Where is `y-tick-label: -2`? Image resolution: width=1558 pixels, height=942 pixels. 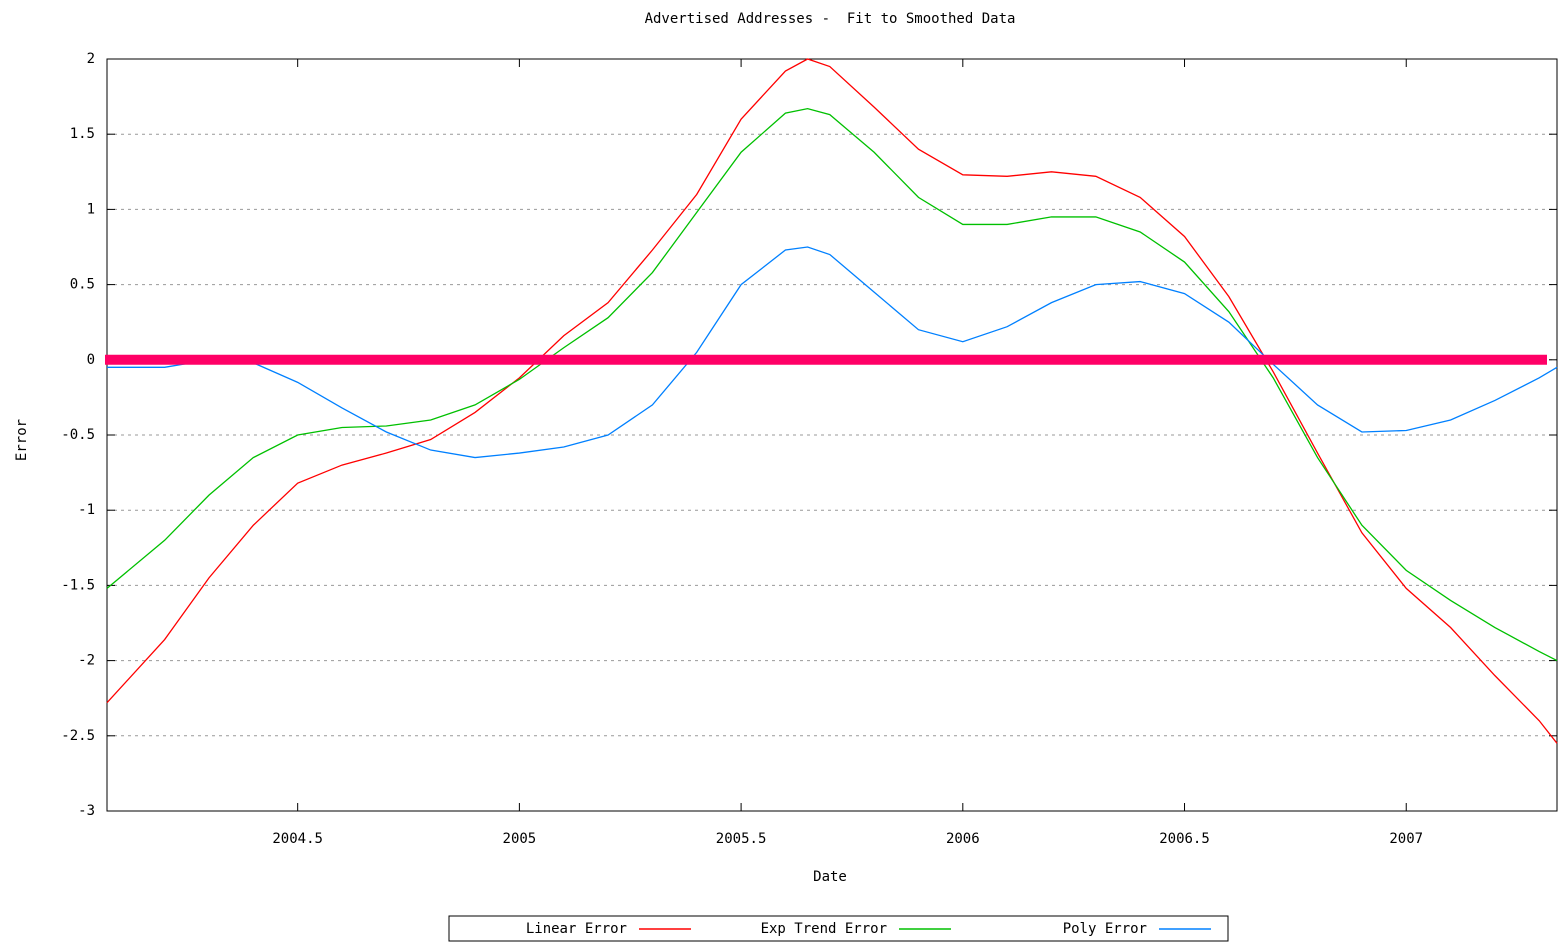 y-tick-label: -2 is located at coordinates (86, 661).